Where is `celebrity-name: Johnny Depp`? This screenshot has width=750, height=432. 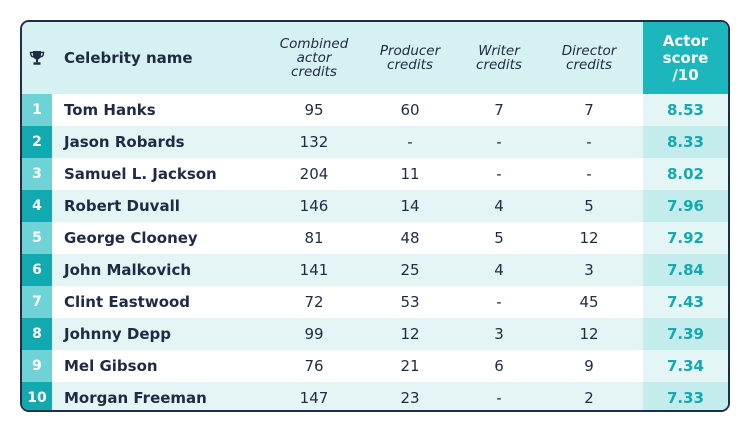
celebrity-name: Johnny Depp is located at coordinates (118, 334).